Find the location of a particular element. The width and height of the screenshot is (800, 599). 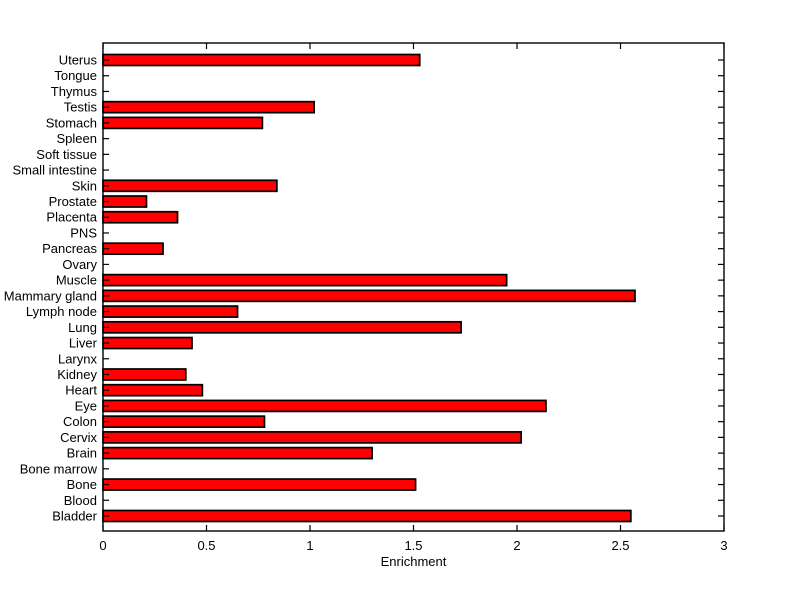

category-label-prostate: Prostate is located at coordinates (73, 201).